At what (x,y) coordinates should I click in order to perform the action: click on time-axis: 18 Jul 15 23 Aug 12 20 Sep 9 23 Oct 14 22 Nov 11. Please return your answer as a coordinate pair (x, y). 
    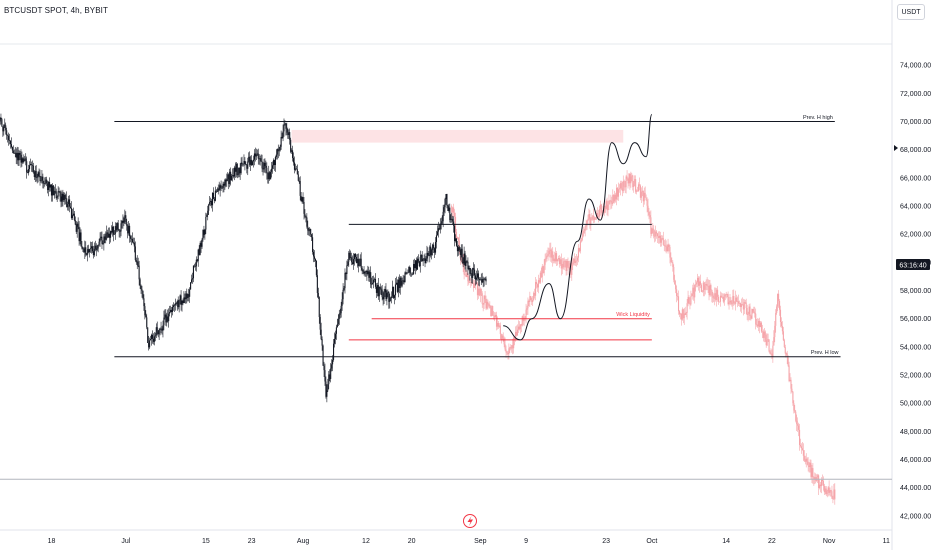
    Looking at the image, I should click on (469, 541).